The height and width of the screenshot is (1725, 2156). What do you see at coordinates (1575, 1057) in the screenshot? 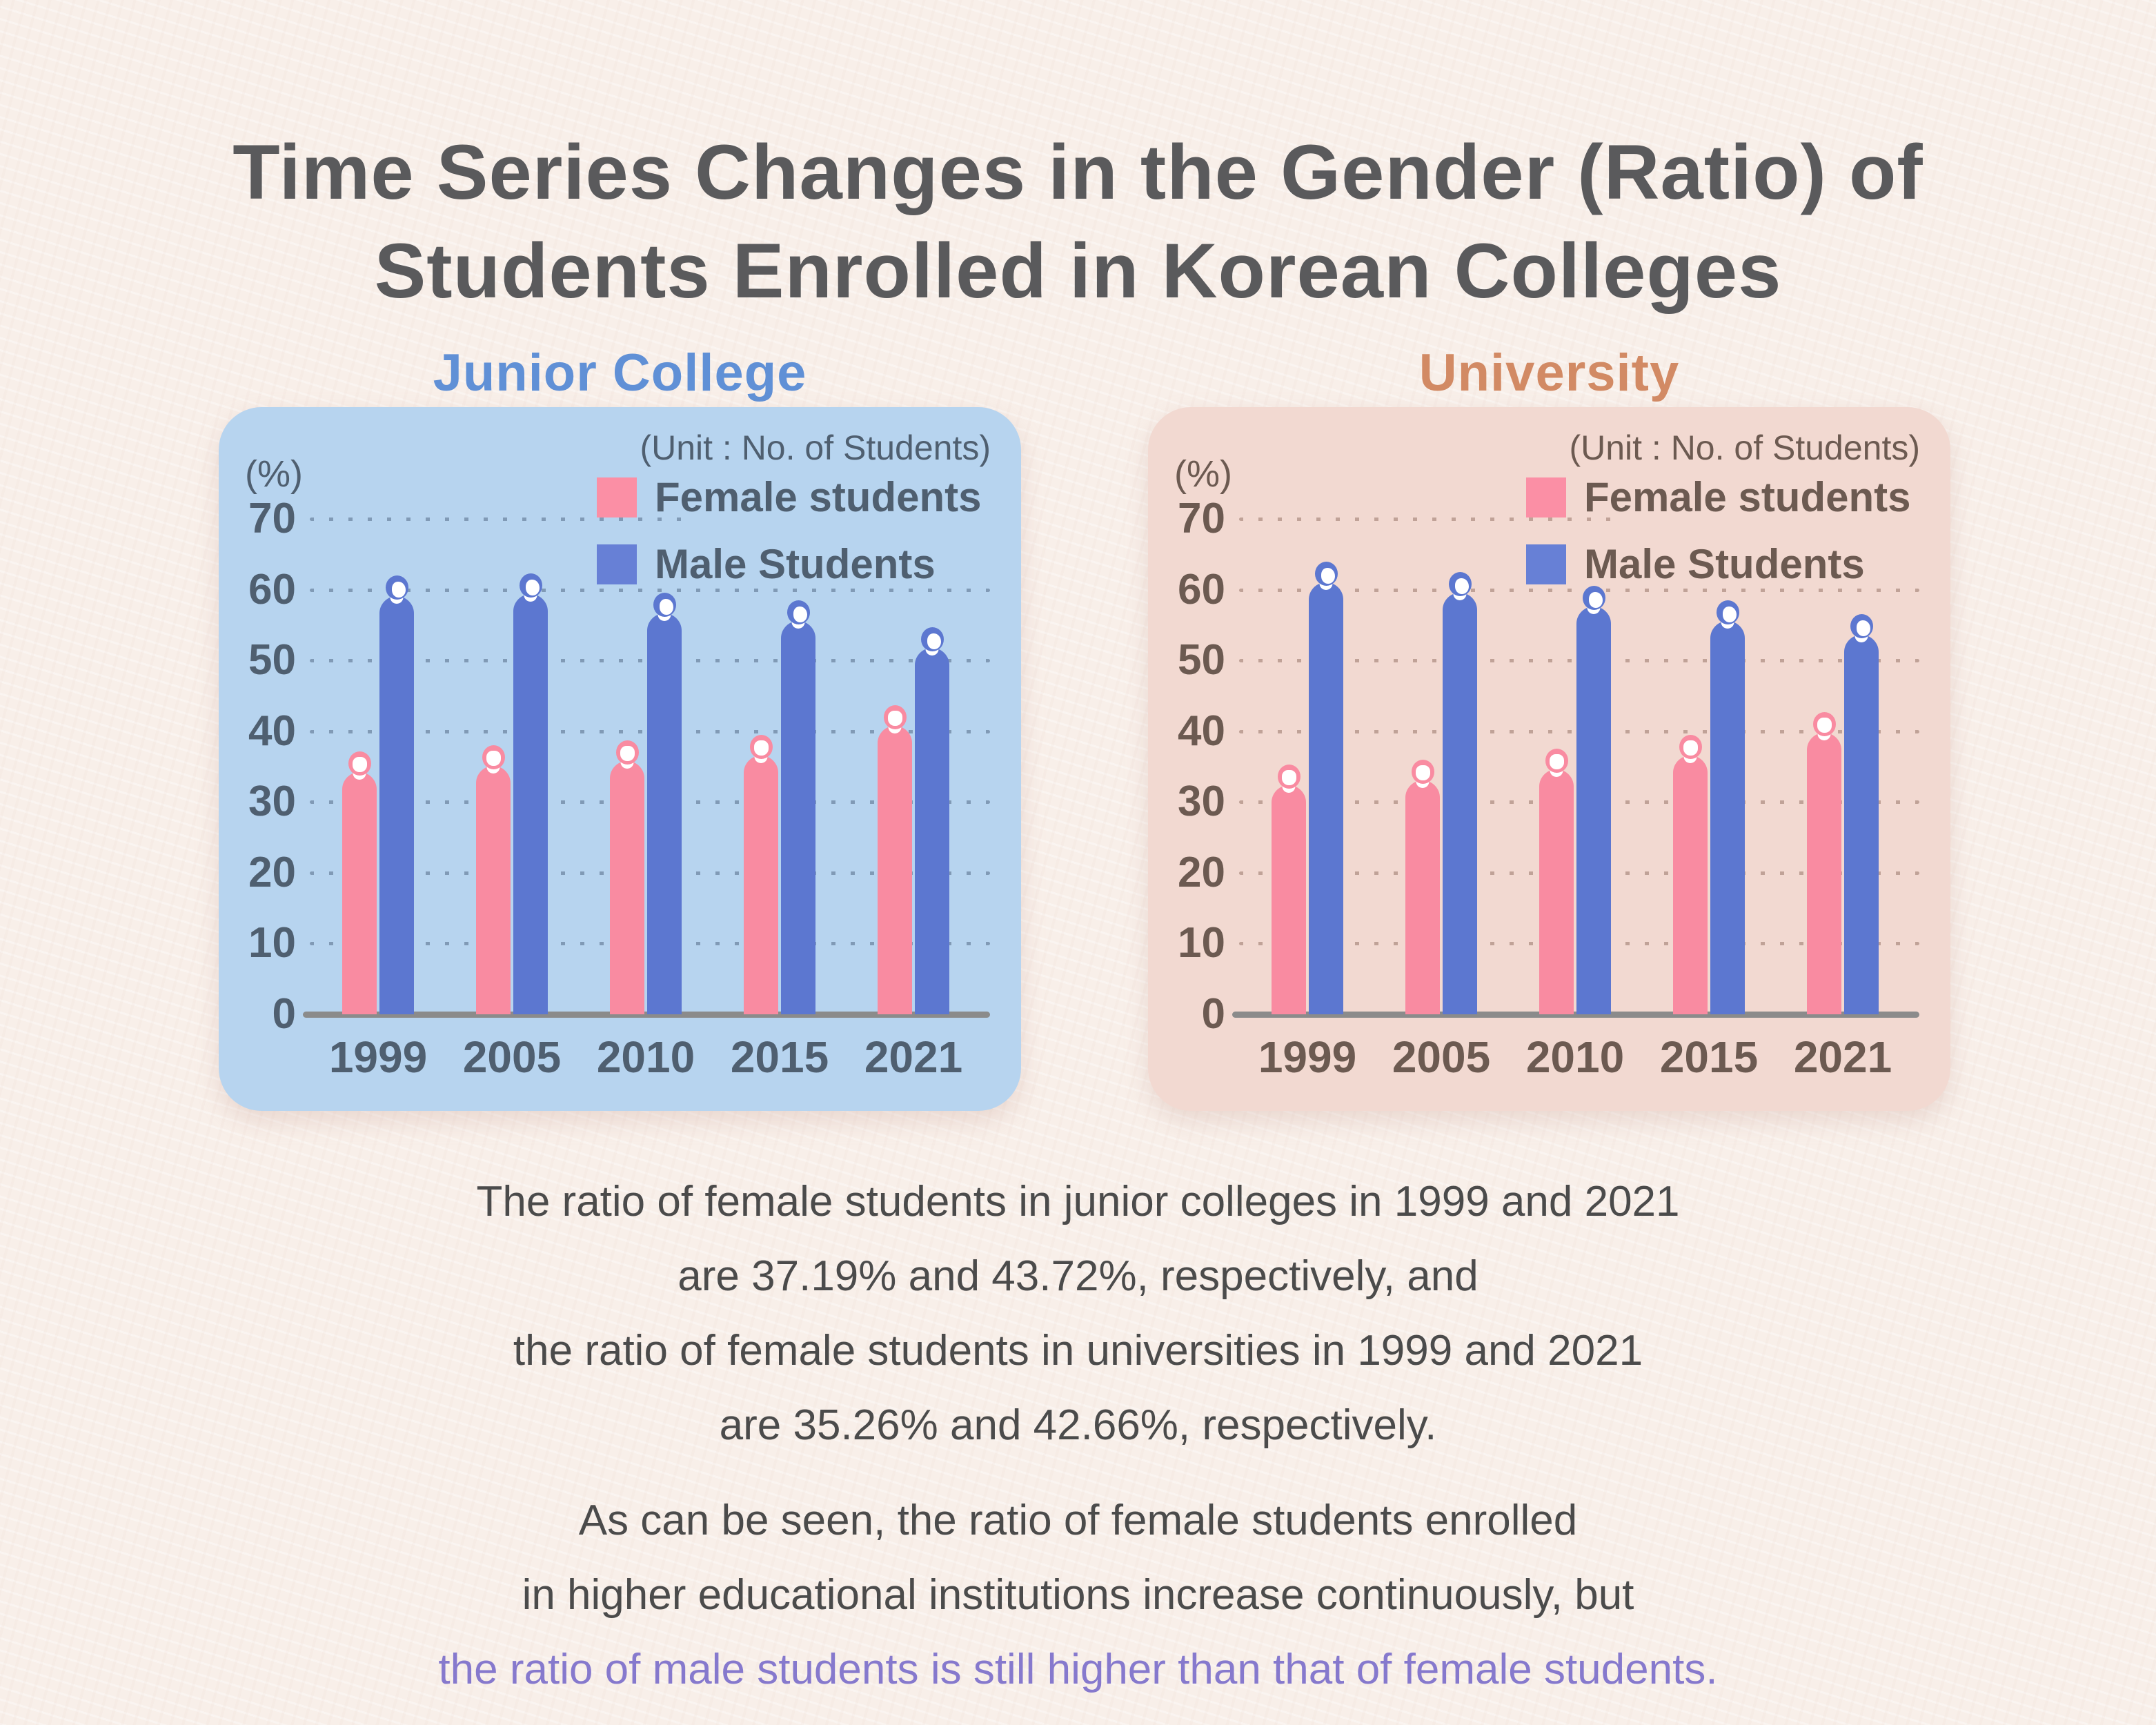
I see `x-tick-2010: 2010` at bounding box center [1575, 1057].